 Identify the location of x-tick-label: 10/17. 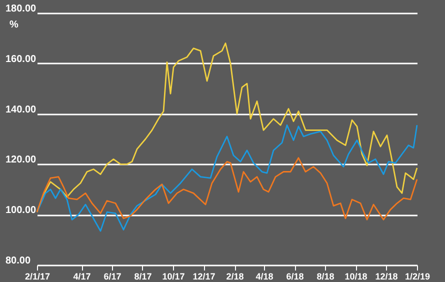
(173, 277).